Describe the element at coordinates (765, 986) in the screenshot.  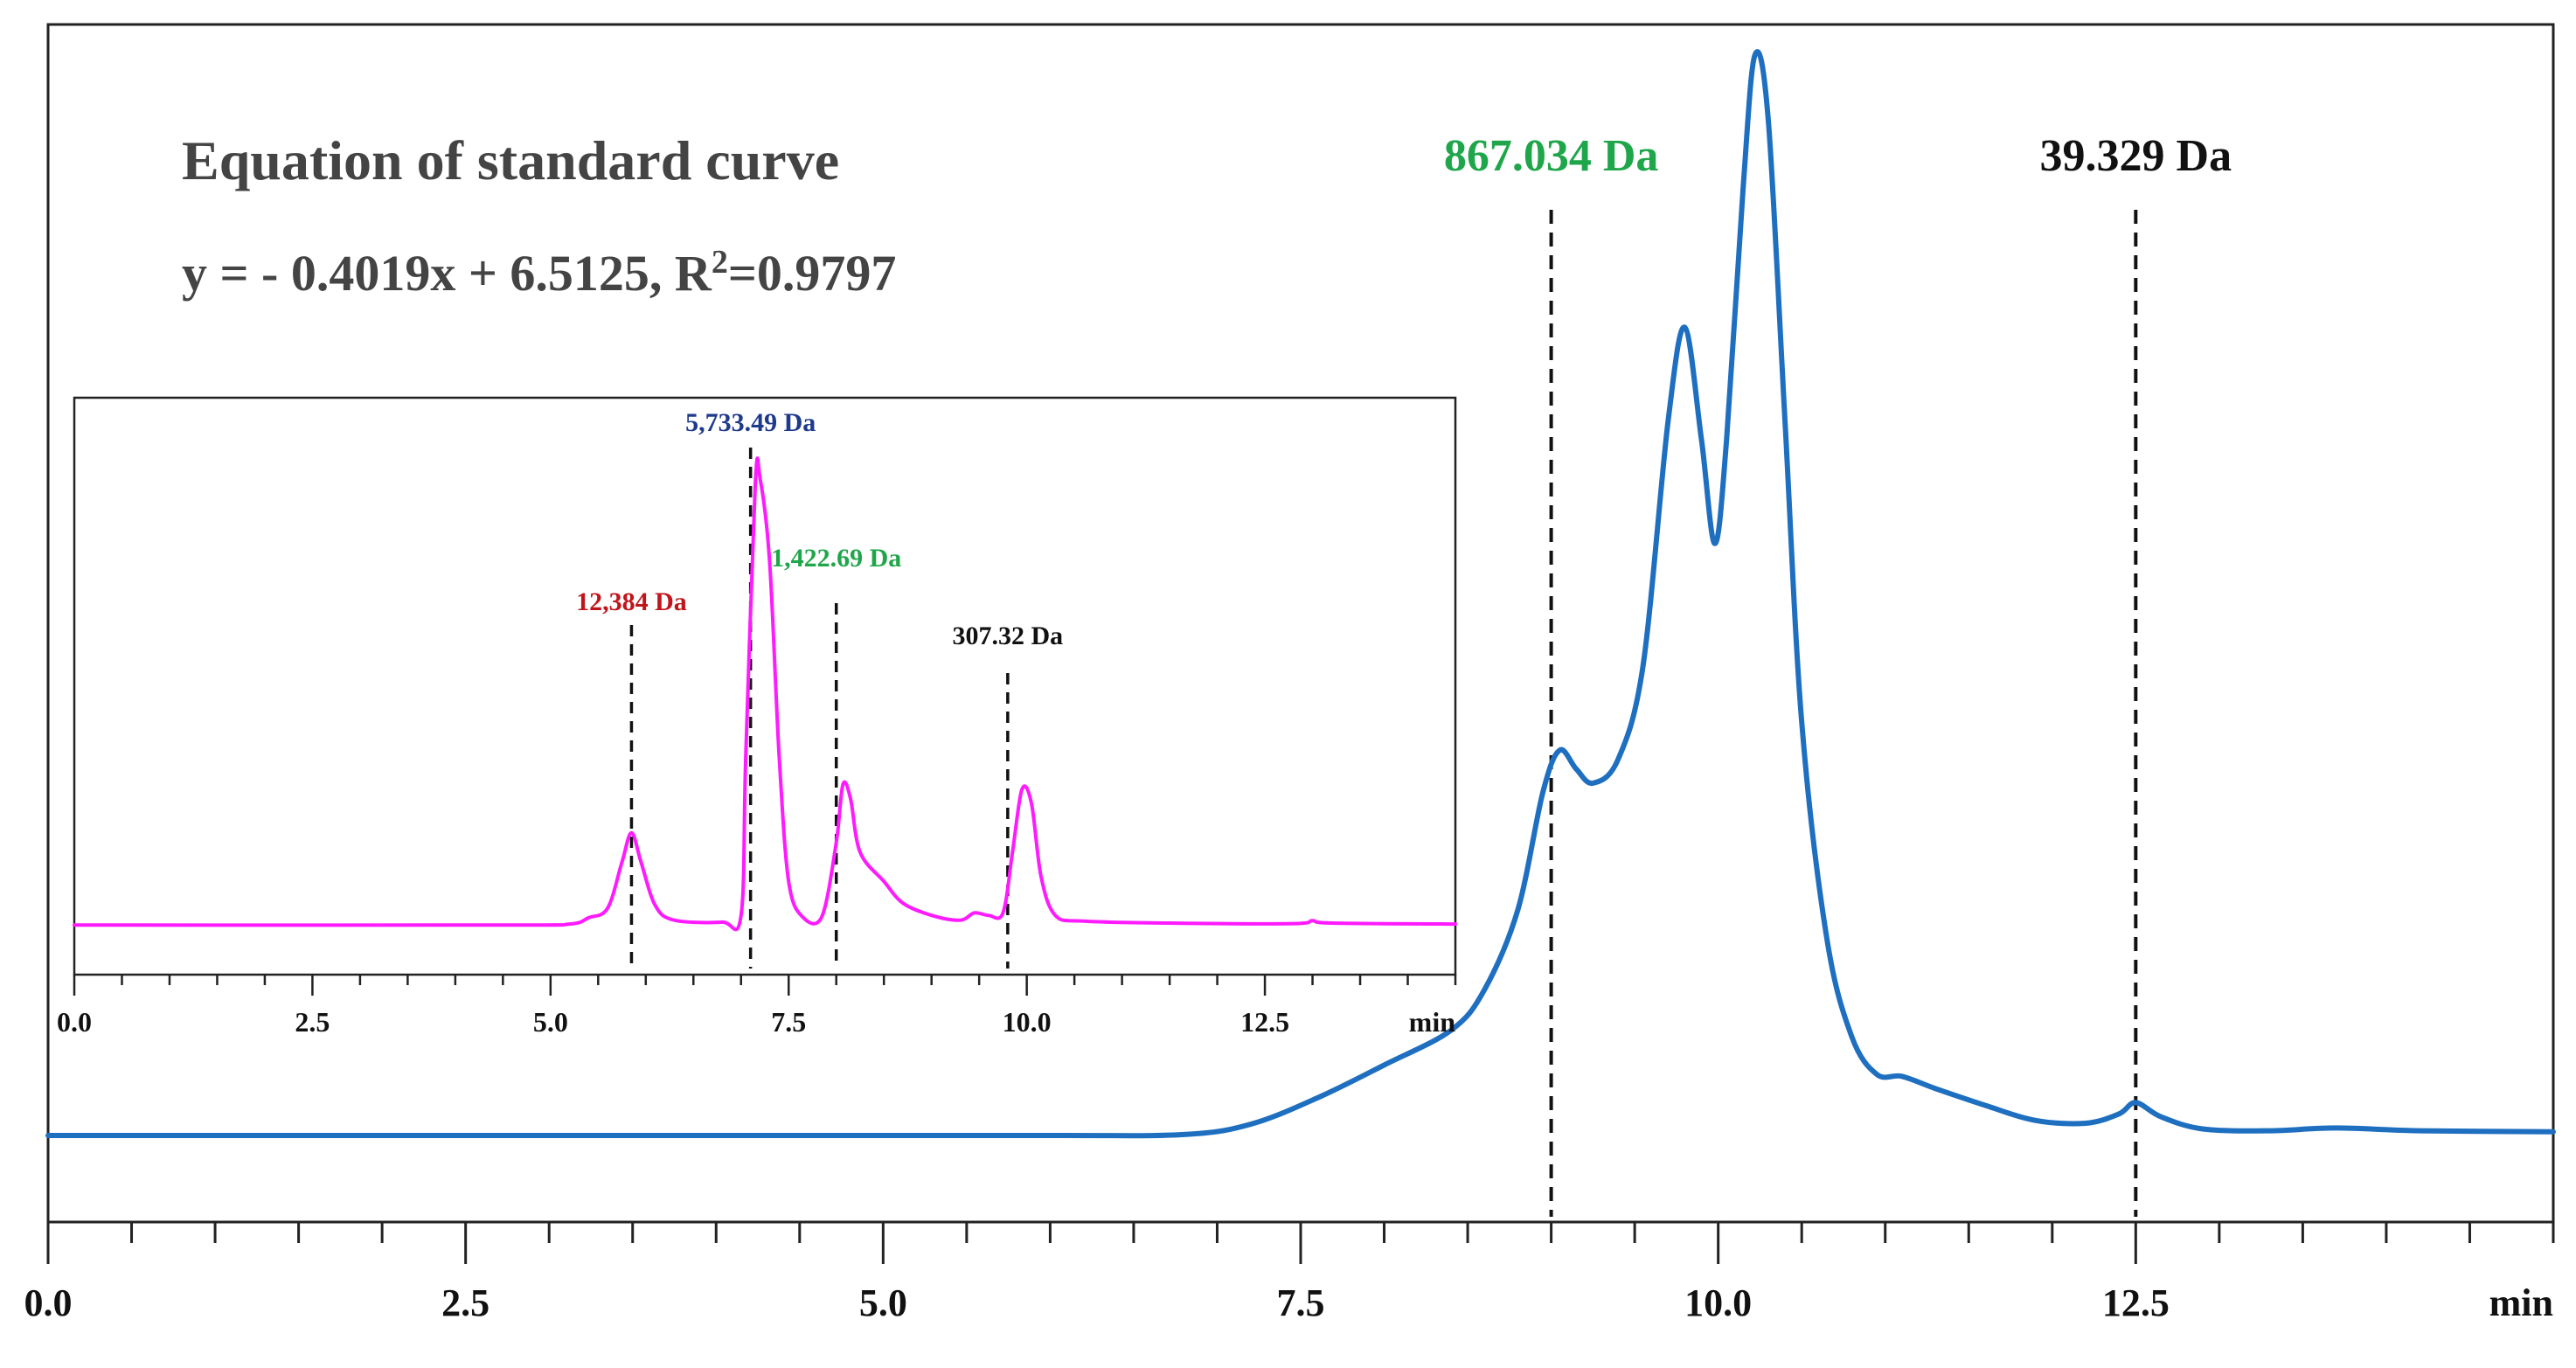
I see `inset-x-ticks` at that location.